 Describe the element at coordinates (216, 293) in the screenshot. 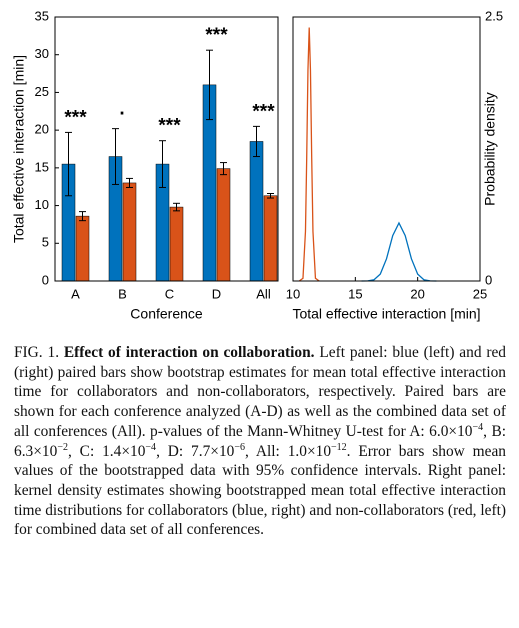

I see `x-tick-label: D` at that location.